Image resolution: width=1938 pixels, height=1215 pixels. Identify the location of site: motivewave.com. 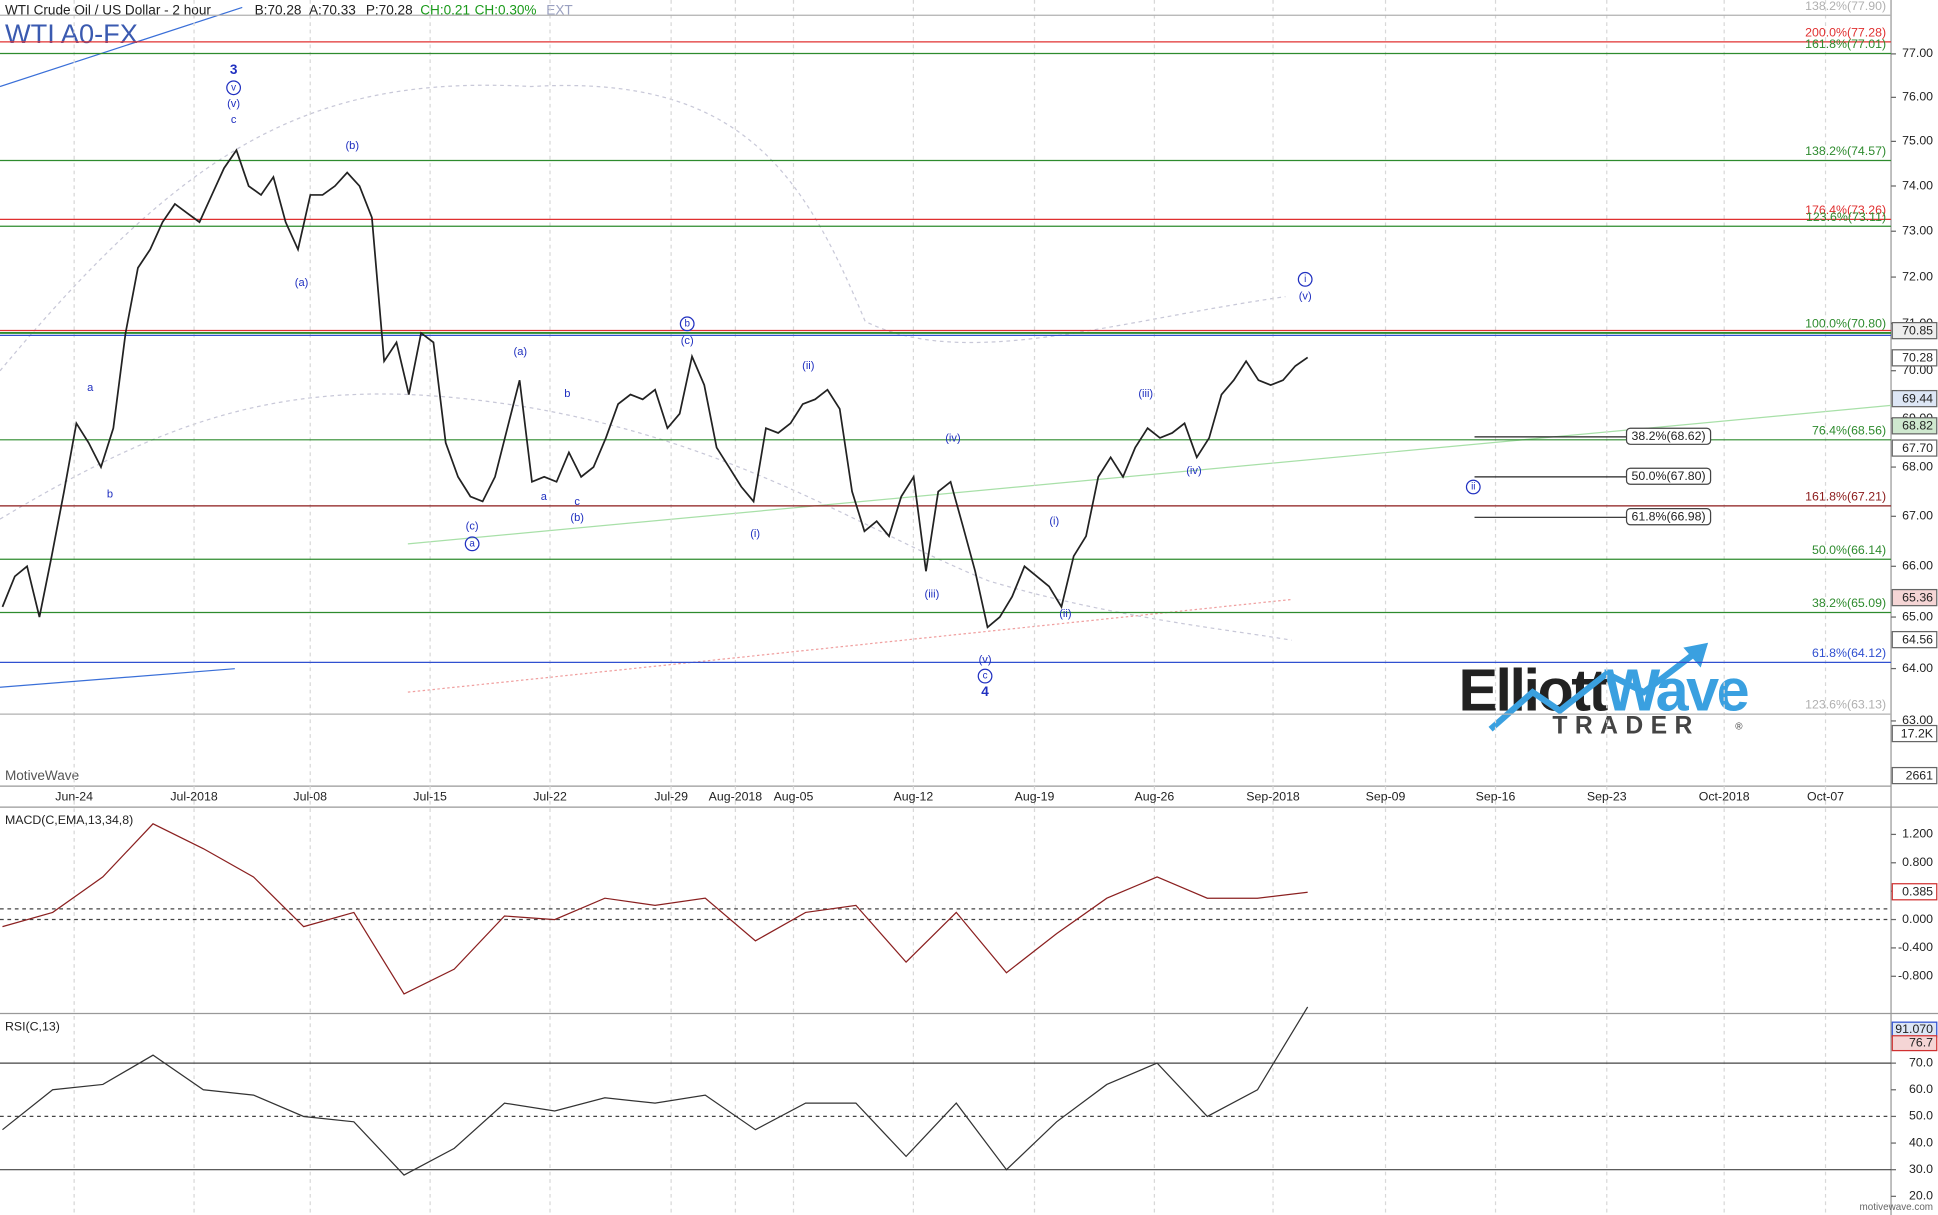
(1897, 1207).